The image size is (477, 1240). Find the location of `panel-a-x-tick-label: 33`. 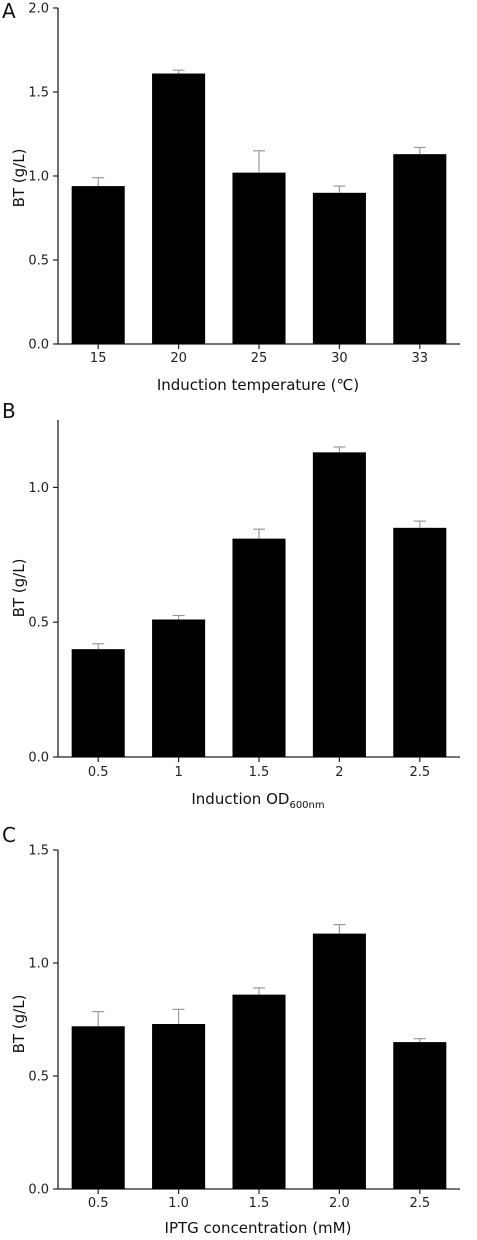

panel-a-x-tick-label: 33 is located at coordinates (420, 358).